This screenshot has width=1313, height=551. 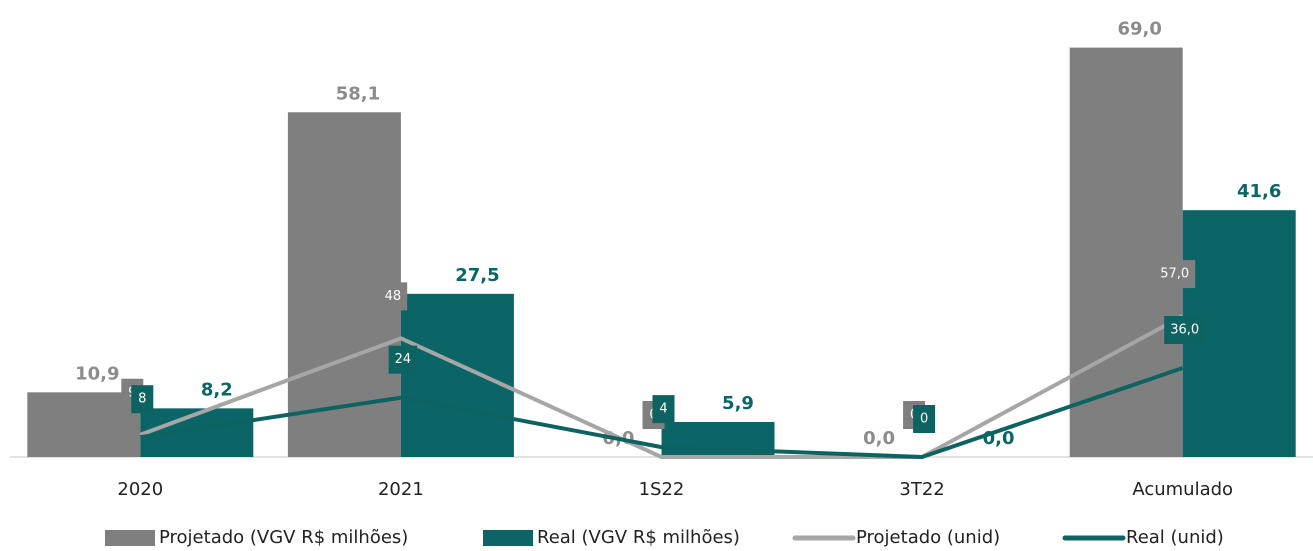 I want to click on bar-value-label: 27,5, so click(x=477, y=275).